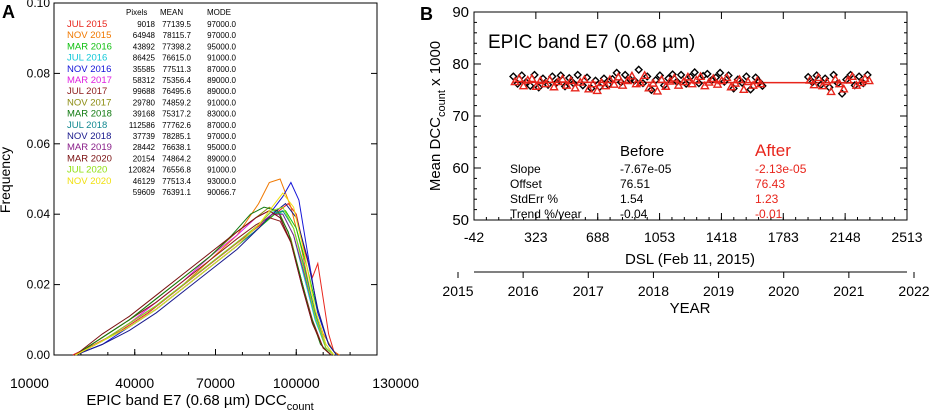  I want to click on panel-b-y-tick-label: 90, so click(460, 12).